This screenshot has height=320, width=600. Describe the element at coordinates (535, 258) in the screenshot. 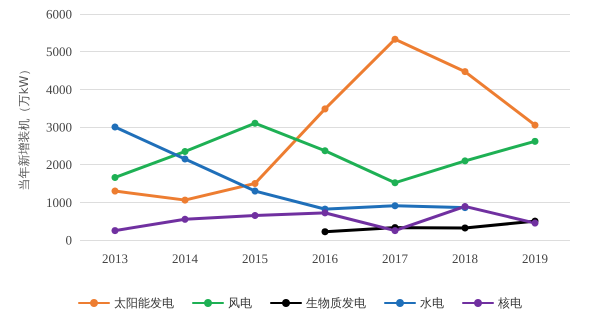

I see `x-tick-label: 2019` at that location.